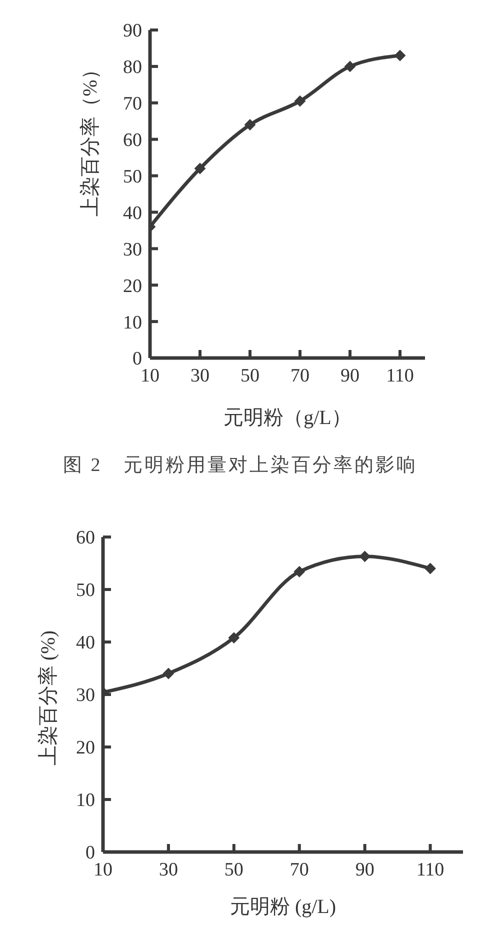 This screenshot has height=935, width=500. Describe the element at coordinates (283, 907) in the screenshot. I see `x-axis-title: 元明粉 (g/L)` at that location.